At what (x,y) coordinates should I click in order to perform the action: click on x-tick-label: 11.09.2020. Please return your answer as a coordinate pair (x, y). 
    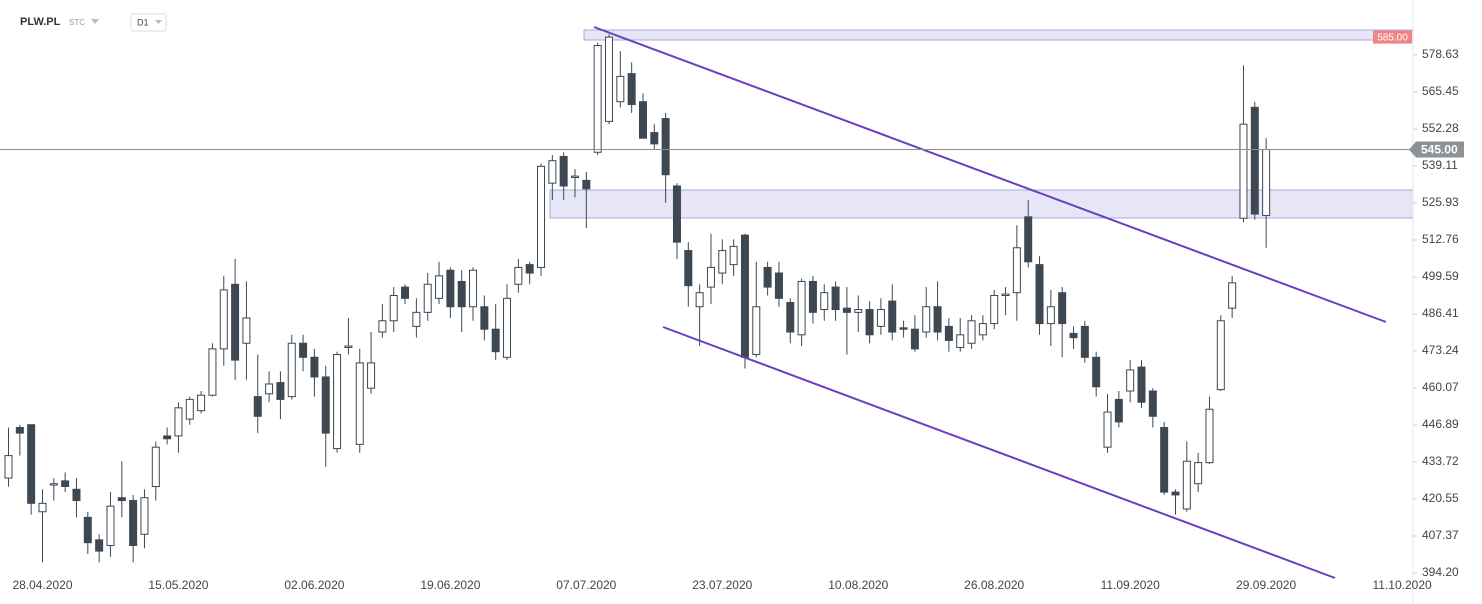
    Looking at the image, I should click on (1130, 585).